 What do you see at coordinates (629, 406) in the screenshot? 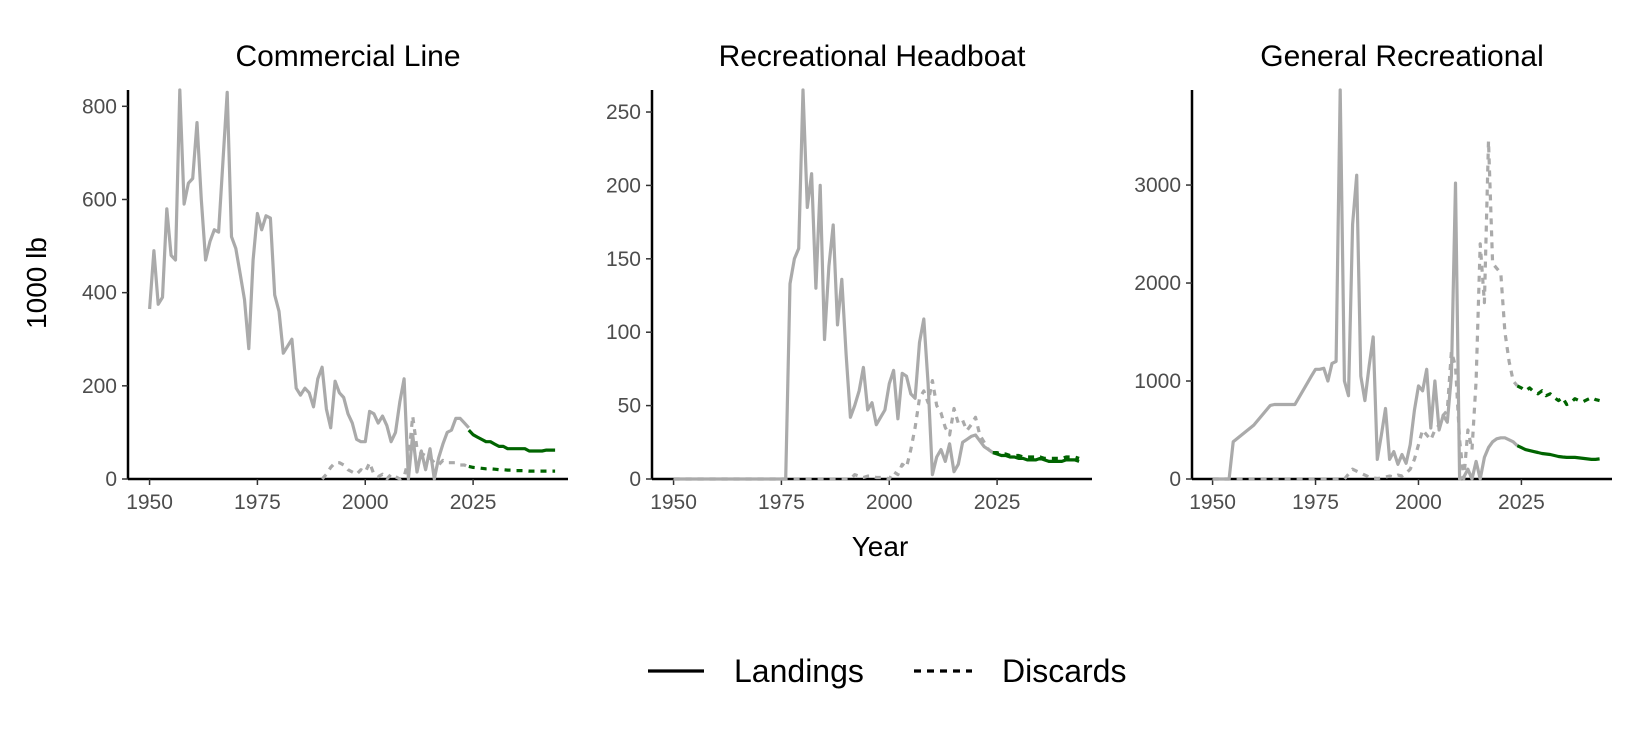
I see `y-tick-label: 50` at bounding box center [629, 406].